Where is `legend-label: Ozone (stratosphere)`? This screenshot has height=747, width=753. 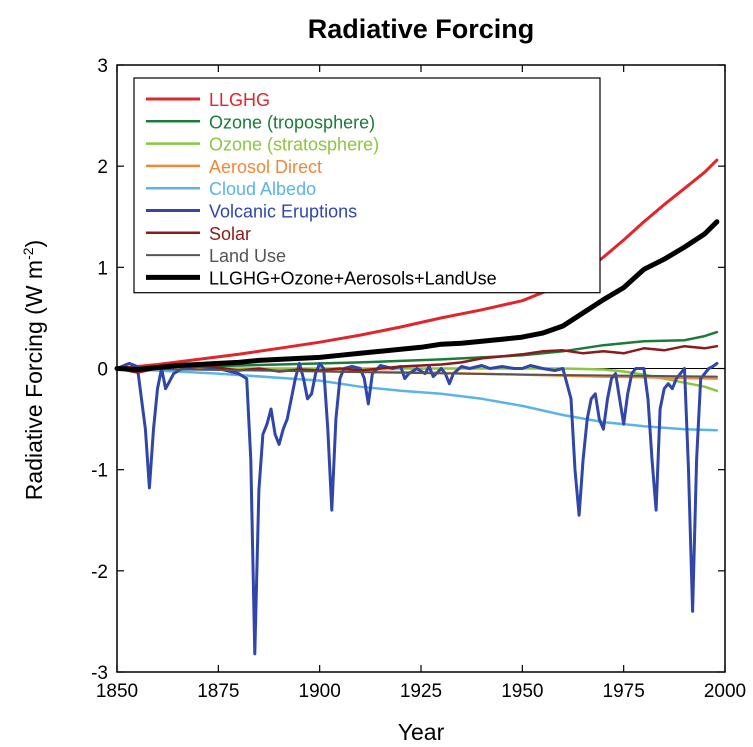
legend-label: Ozone (stratosphere) is located at coordinates (294, 145).